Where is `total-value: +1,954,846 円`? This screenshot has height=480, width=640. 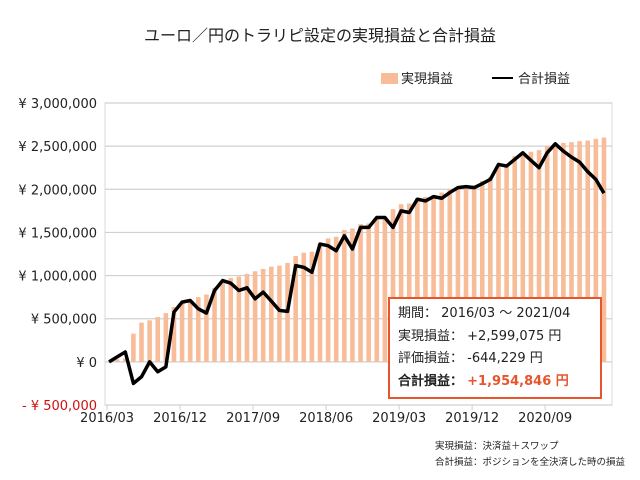 total-value: +1,954,846 円 is located at coordinates (518, 381).